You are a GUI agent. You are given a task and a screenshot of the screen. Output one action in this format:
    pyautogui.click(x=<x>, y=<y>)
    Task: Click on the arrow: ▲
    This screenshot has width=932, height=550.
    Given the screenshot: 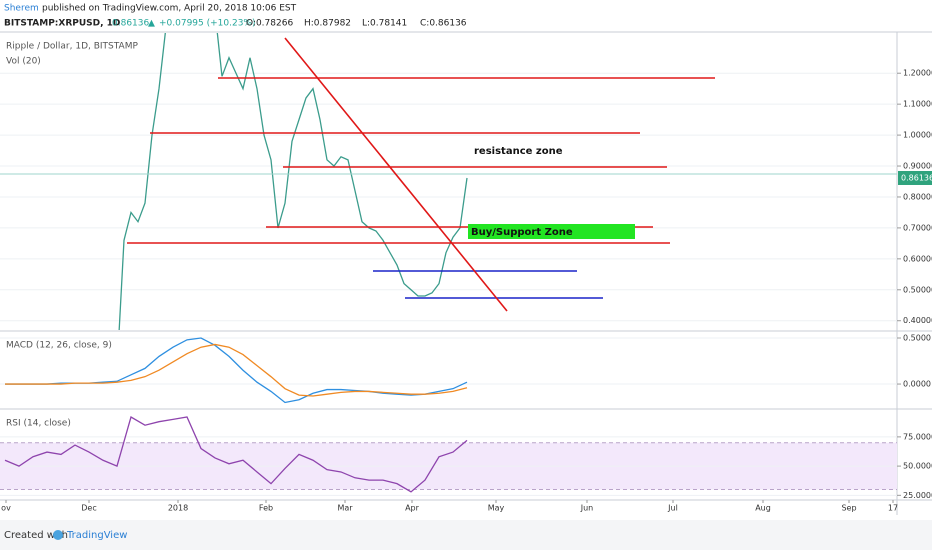 What is the action you would take?
    pyautogui.click(x=151, y=24)
    